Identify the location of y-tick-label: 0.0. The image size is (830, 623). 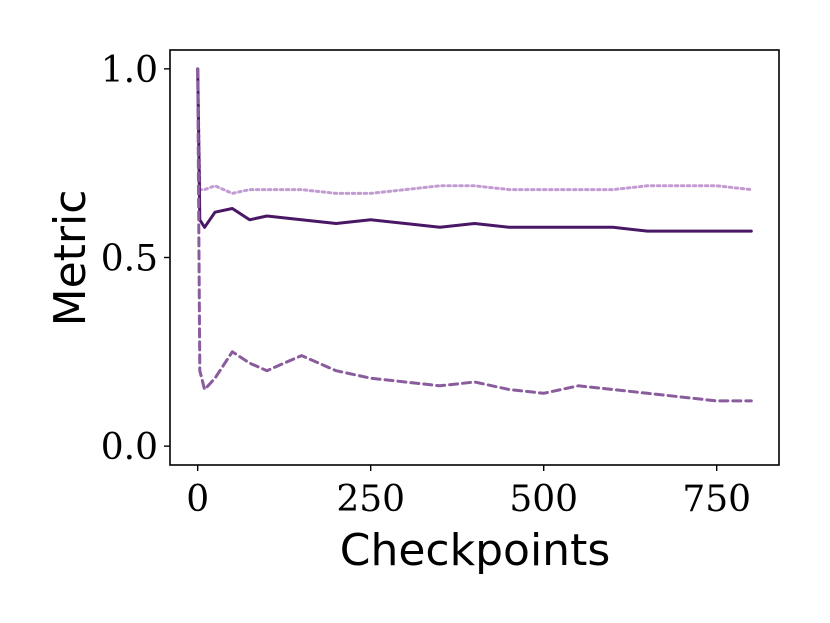
(129, 447).